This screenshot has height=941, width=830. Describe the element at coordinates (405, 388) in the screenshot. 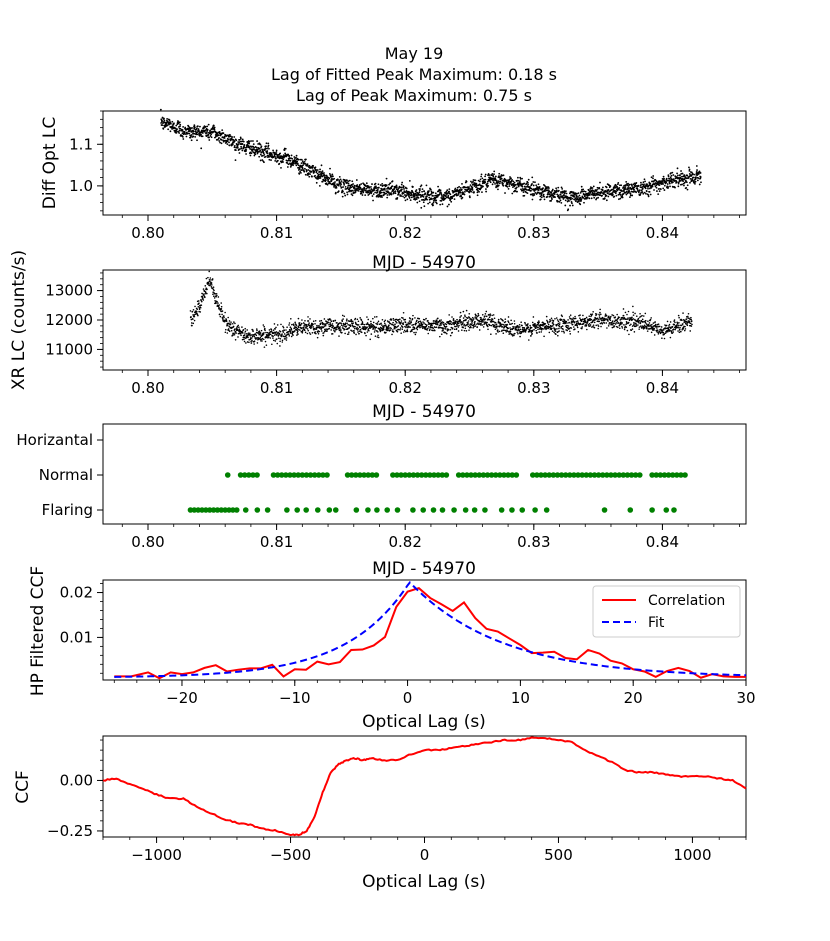

I see `p2-xtick-label: 0.82` at that location.